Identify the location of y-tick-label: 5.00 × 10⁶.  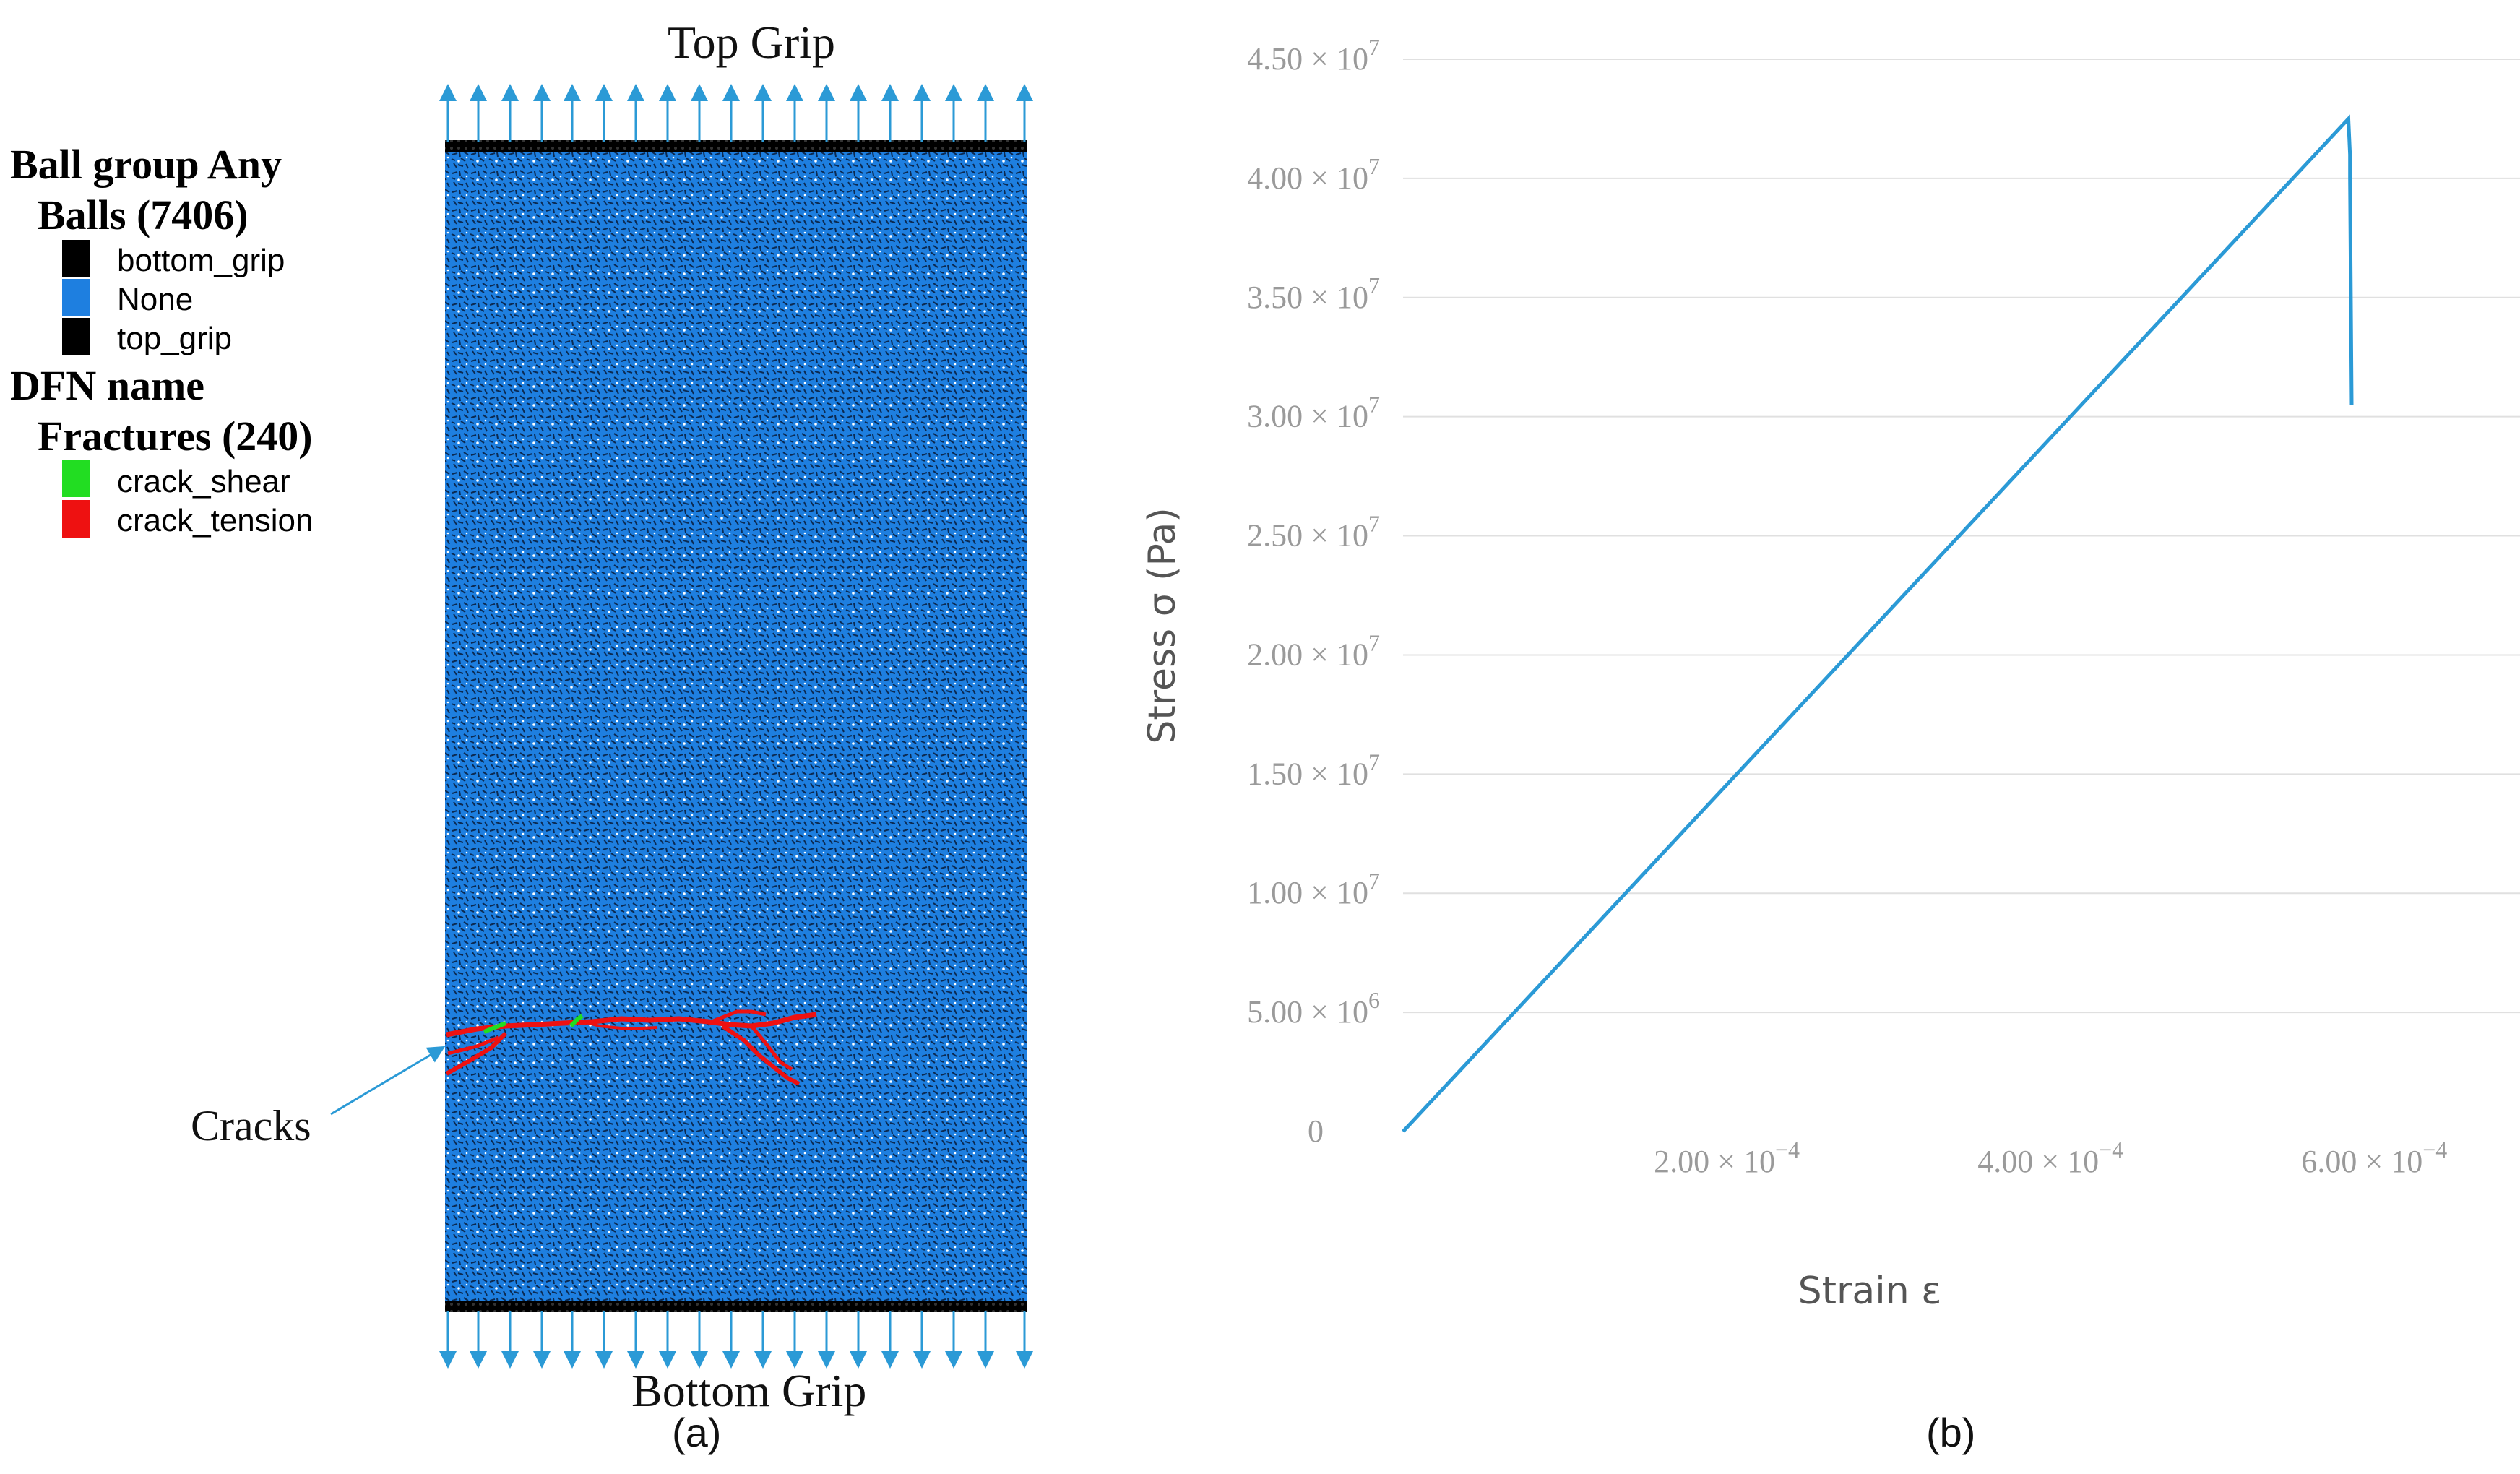
(1313, 1008).